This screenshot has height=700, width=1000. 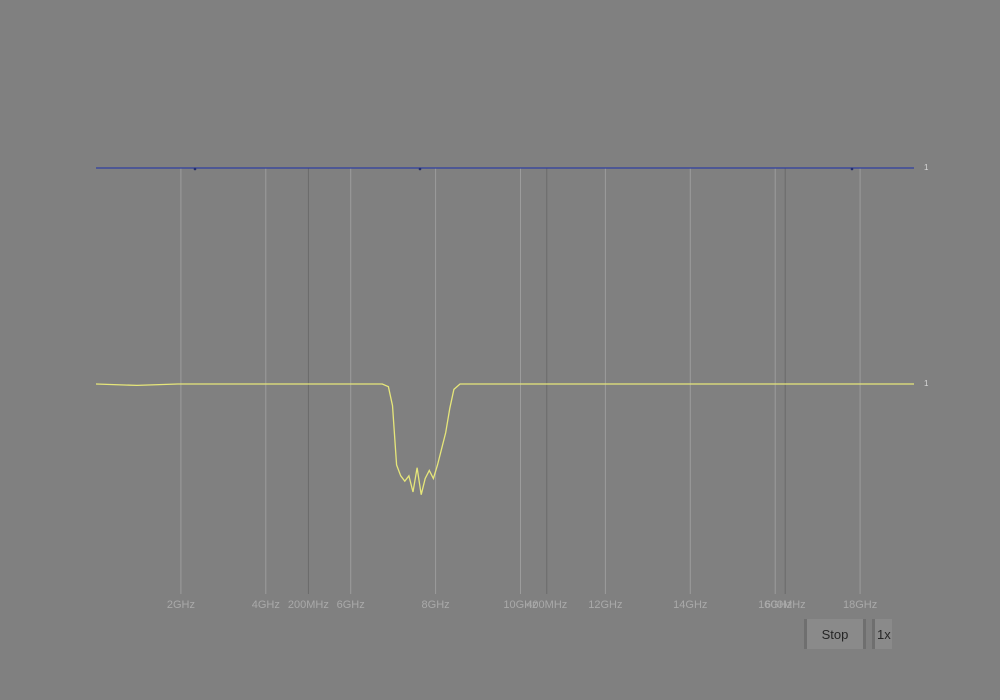 I want to click on stop-button-label: Stop, so click(x=835, y=634).